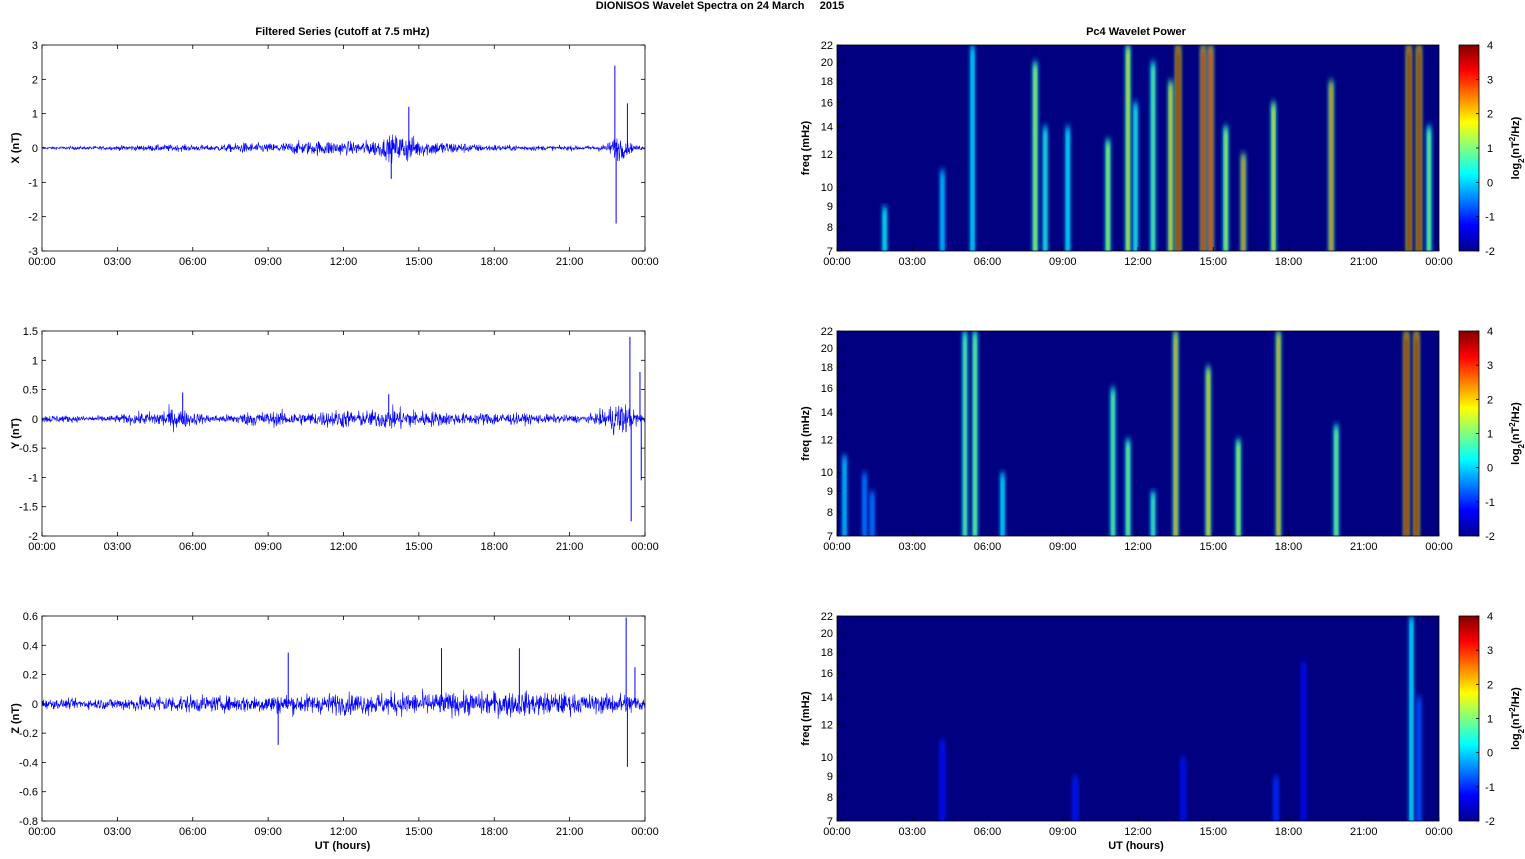  I want to click on y-tick-label: 0.4, so click(30, 646).